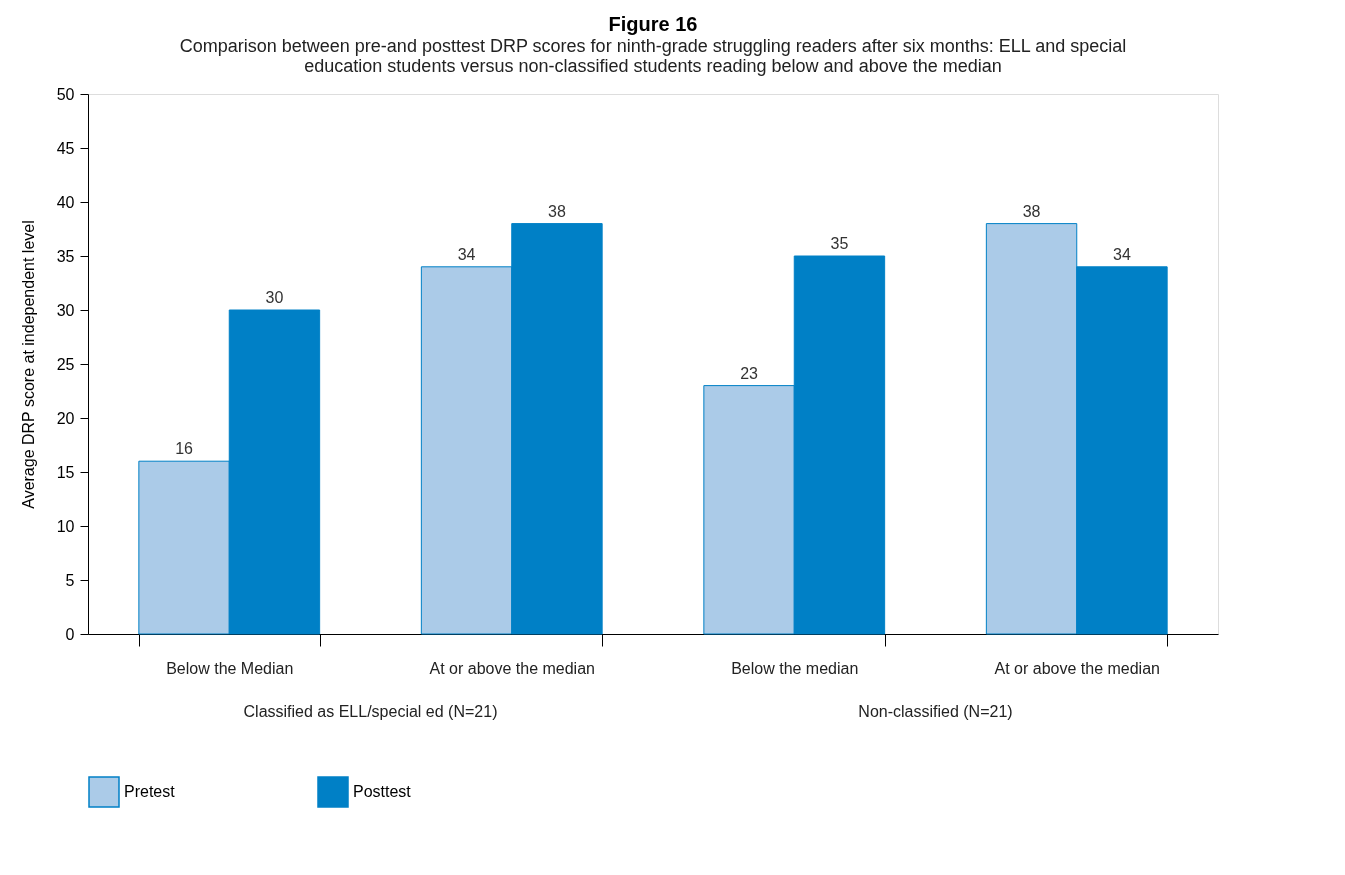 The width and height of the screenshot is (1345, 875). I want to click on text: Classified as ELL/special ed (N=21), so click(370, 711).